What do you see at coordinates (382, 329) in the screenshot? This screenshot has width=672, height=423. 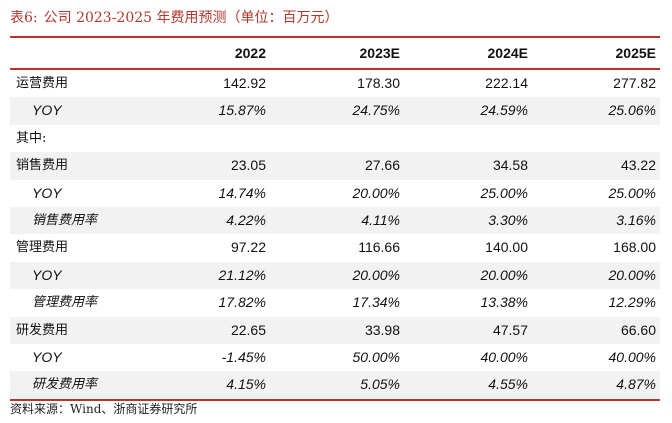 I see `table-cell: 33.98` at bounding box center [382, 329].